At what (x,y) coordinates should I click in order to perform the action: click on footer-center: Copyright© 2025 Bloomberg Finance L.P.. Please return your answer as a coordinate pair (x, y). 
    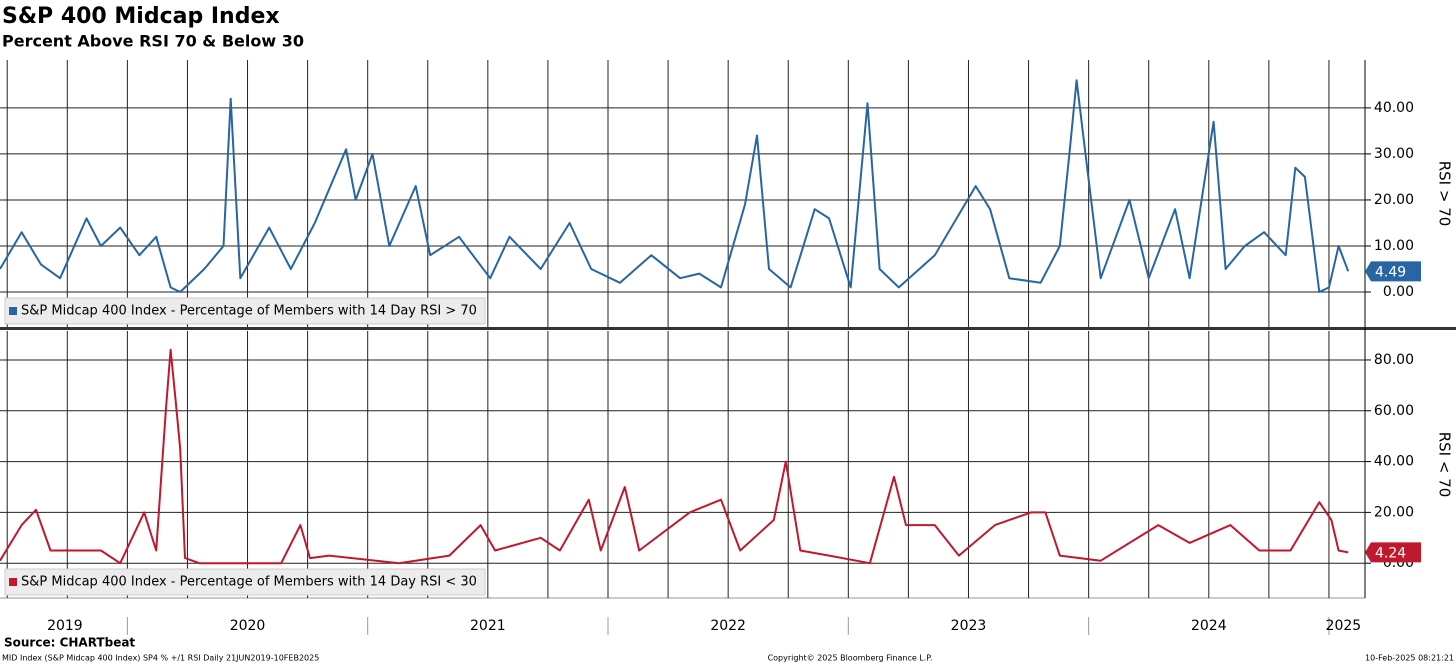
    Looking at the image, I should click on (850, 658).